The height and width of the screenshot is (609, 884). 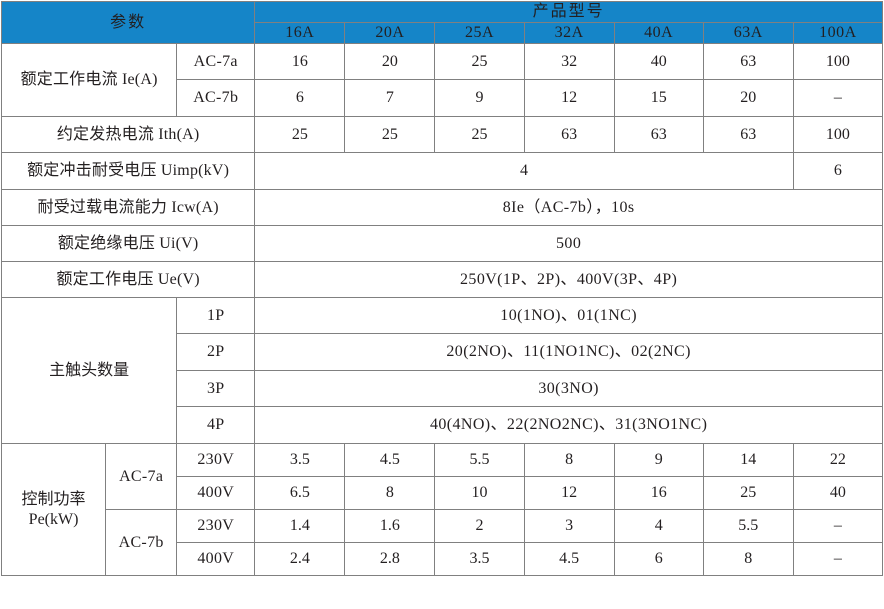 I want to click on table-row-thermal-current: 约定发热电流 Ith(A) 25 25 25 63 63 63 100, so click(x=442, y=134).